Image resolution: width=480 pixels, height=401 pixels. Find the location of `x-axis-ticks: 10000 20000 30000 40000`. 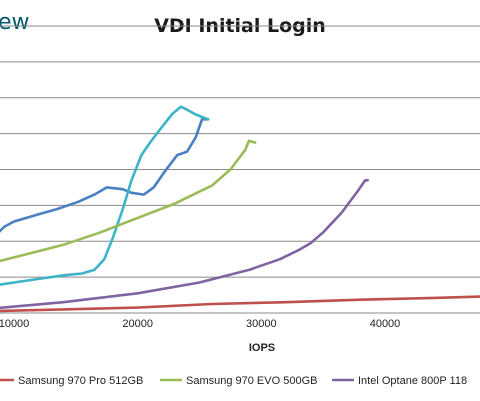

x-axis-ticks: 10000 20000 30000 40000 is located at coordinates (200, 324).